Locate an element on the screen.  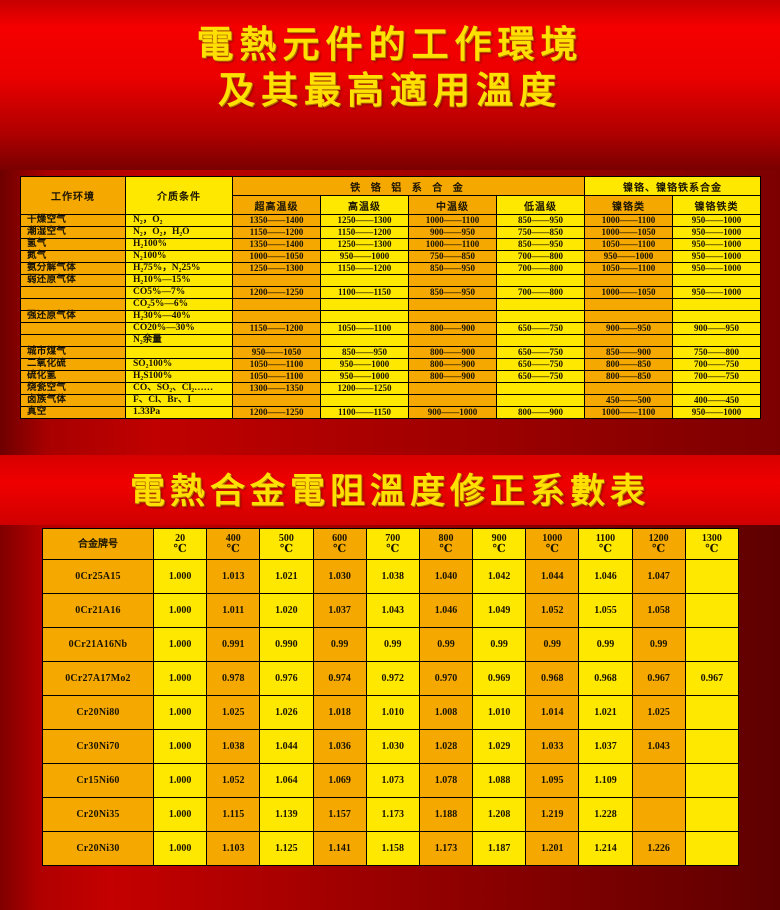
th-group-nicr: 镍铬、镍铬铁系合金 is located at coordinates (672, 186).